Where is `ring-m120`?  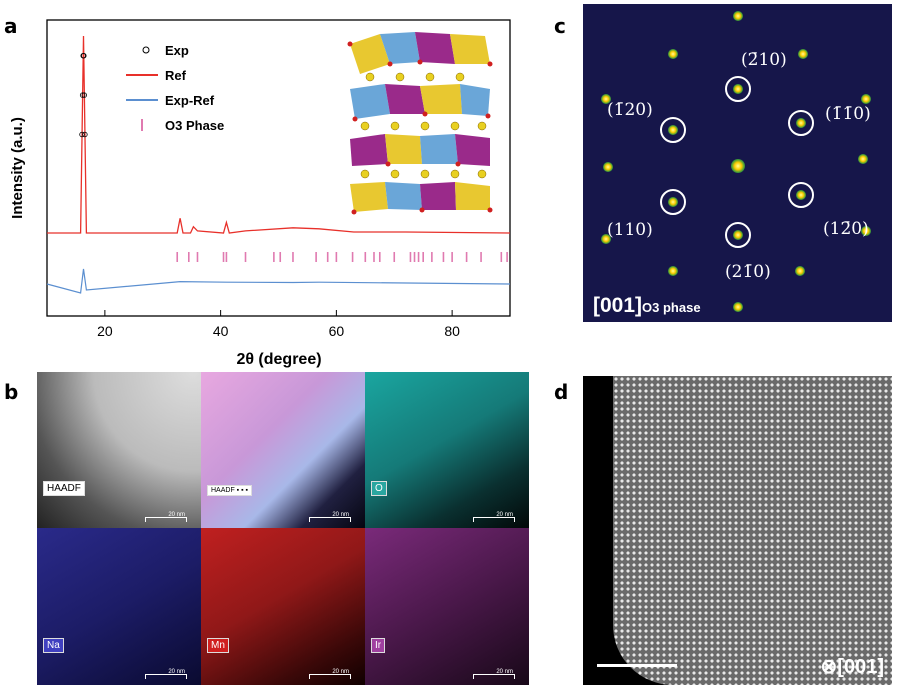 ring-m120 is located at coordinates (673, 130).